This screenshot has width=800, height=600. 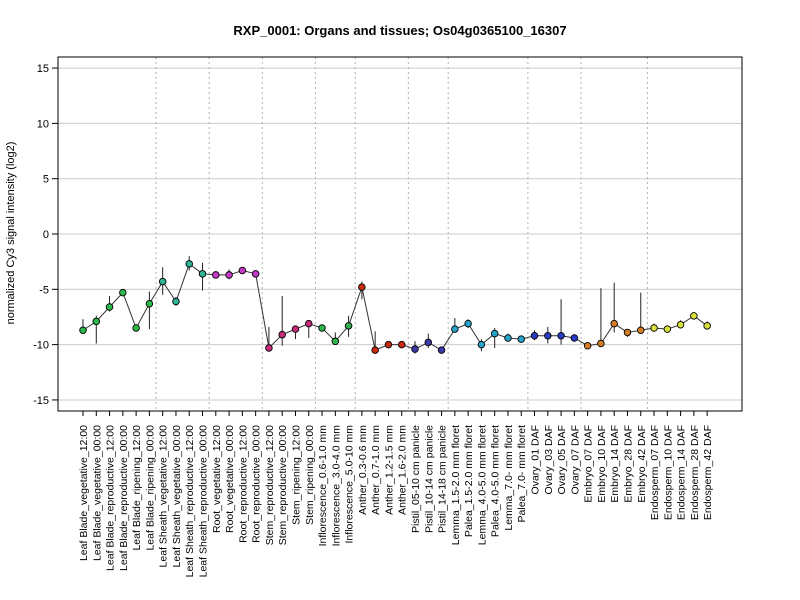 What do you see at coordinates (708, 472) in the screenshot?
I see `x-tick-label: Endosperm_42 DAF` at bounding box center [708, 472].